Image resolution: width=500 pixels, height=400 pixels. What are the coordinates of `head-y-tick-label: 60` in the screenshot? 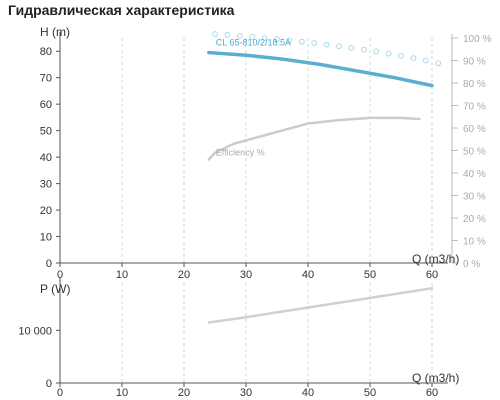 It's located at (46, 105).